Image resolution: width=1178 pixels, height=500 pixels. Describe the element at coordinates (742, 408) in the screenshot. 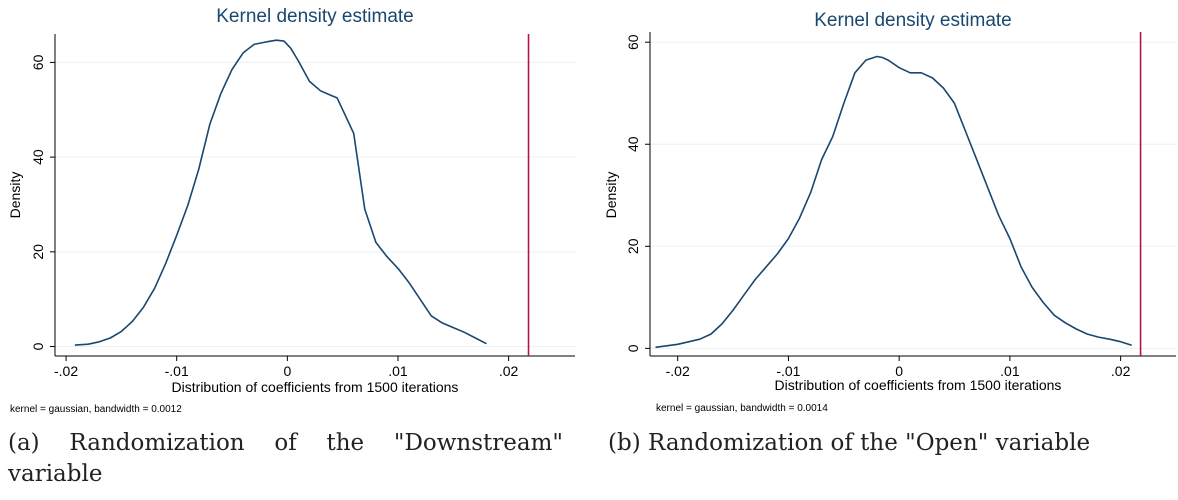

I see `kernel-note: kernel = gaussian, bandwidth = 0.0014` at that location.